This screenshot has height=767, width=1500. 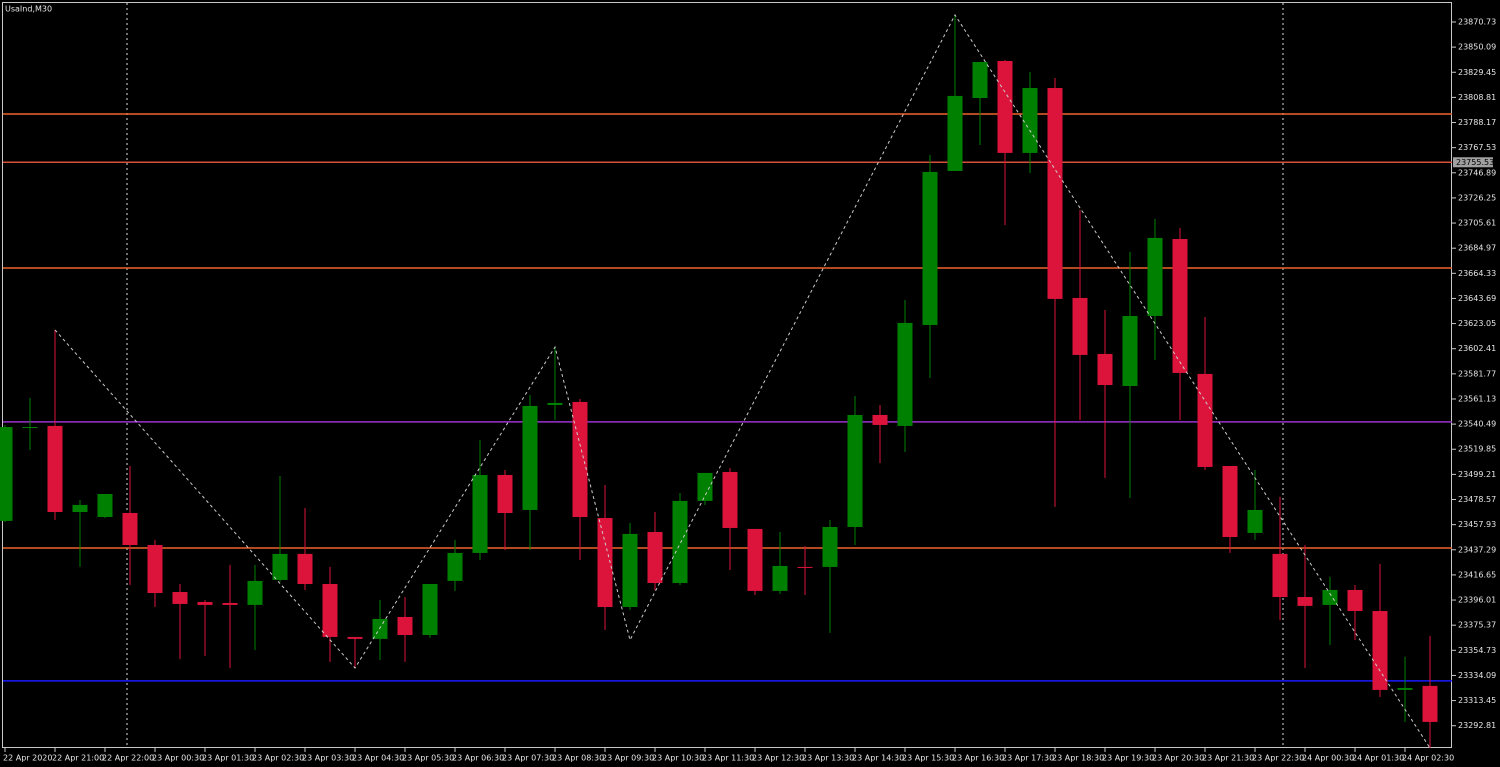 I want to click on y-tick-label: 23457.93, so click(x=1477, y=524).